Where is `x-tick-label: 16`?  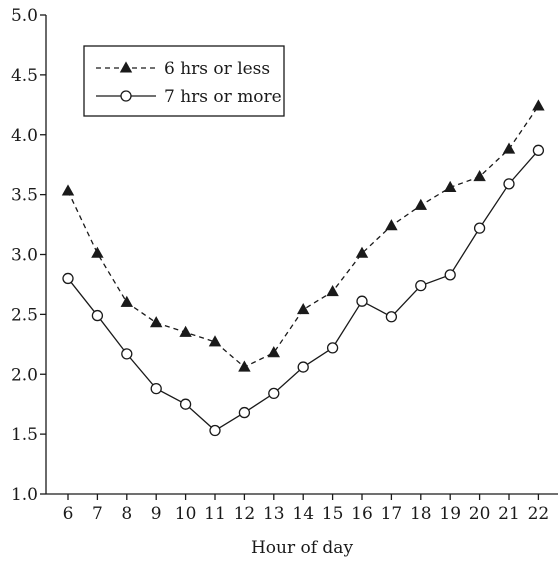
x-tick-label: 16 is located at coordinates (362, 514).